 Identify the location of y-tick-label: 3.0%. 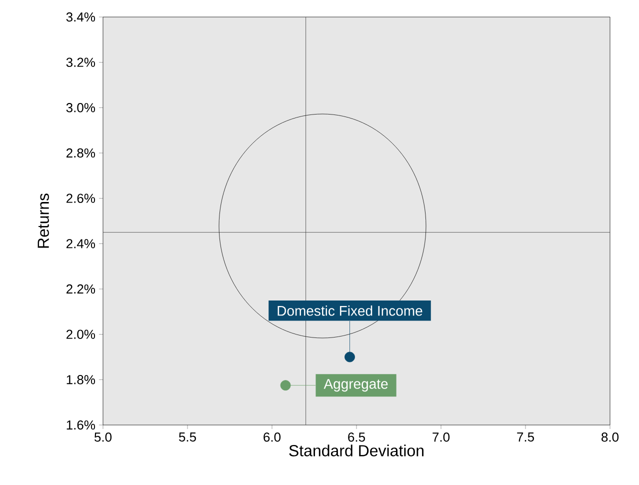
(81, 107).